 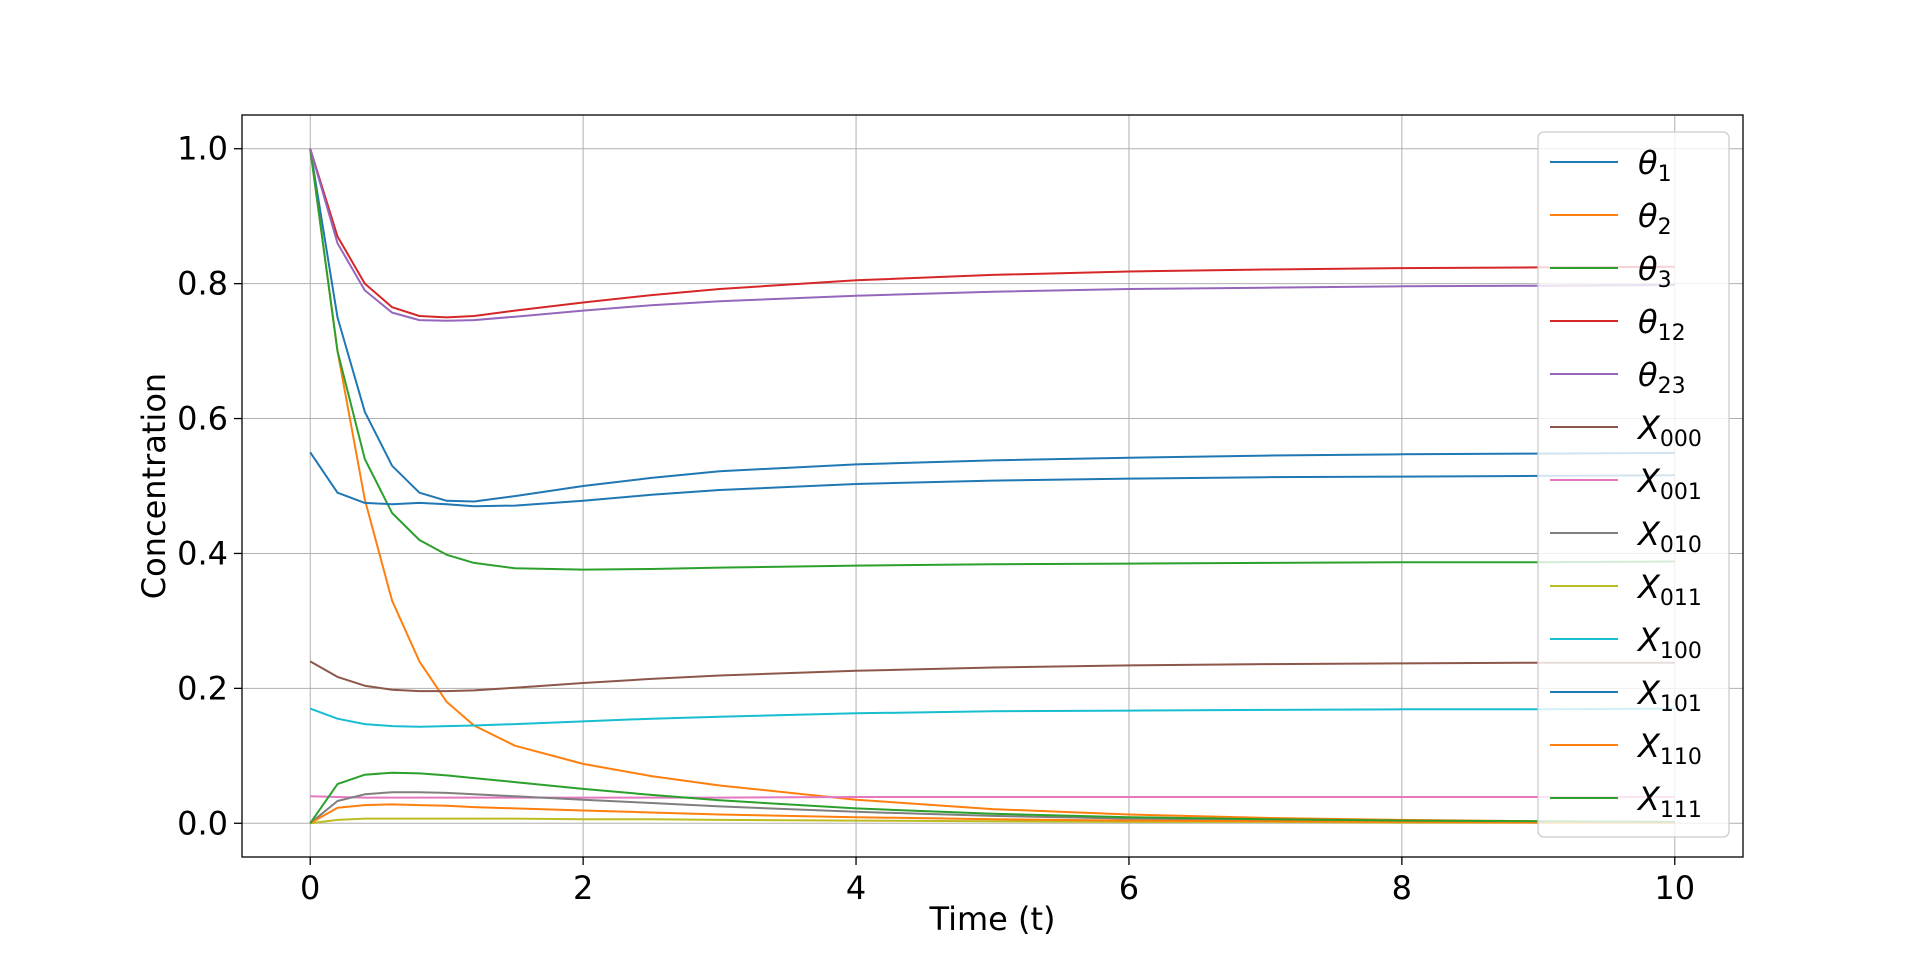 What do you see at coordinates (202, 823) in the screenshot?
I see `y-tick-label: 0.0` at bounding box center [202, 823].